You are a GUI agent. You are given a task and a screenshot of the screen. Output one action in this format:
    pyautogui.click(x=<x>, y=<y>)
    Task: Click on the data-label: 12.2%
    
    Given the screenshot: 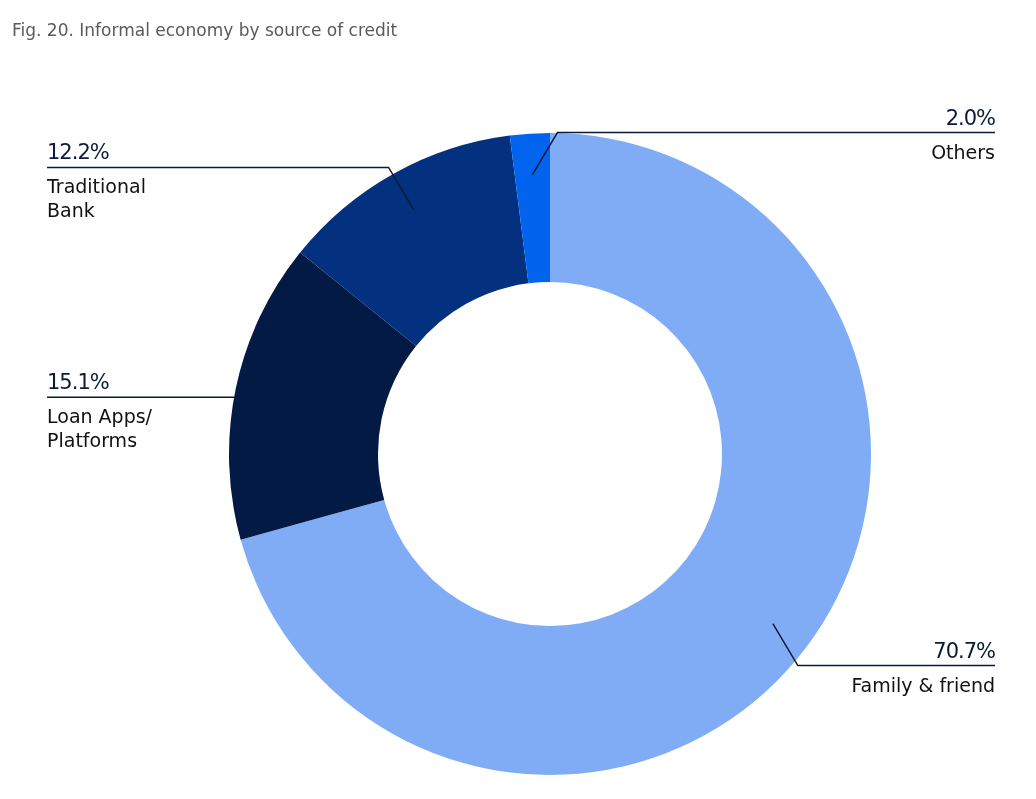 What is the action you would take?
    pyautogui.click(x=78, y=152)
    